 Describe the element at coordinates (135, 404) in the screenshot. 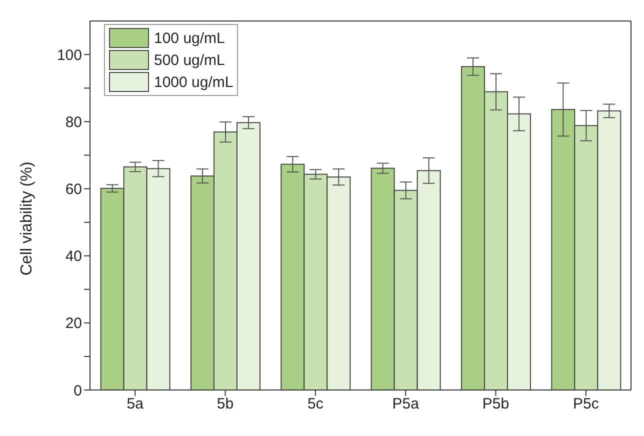

I see `x-tick-label: 5a` at that location.